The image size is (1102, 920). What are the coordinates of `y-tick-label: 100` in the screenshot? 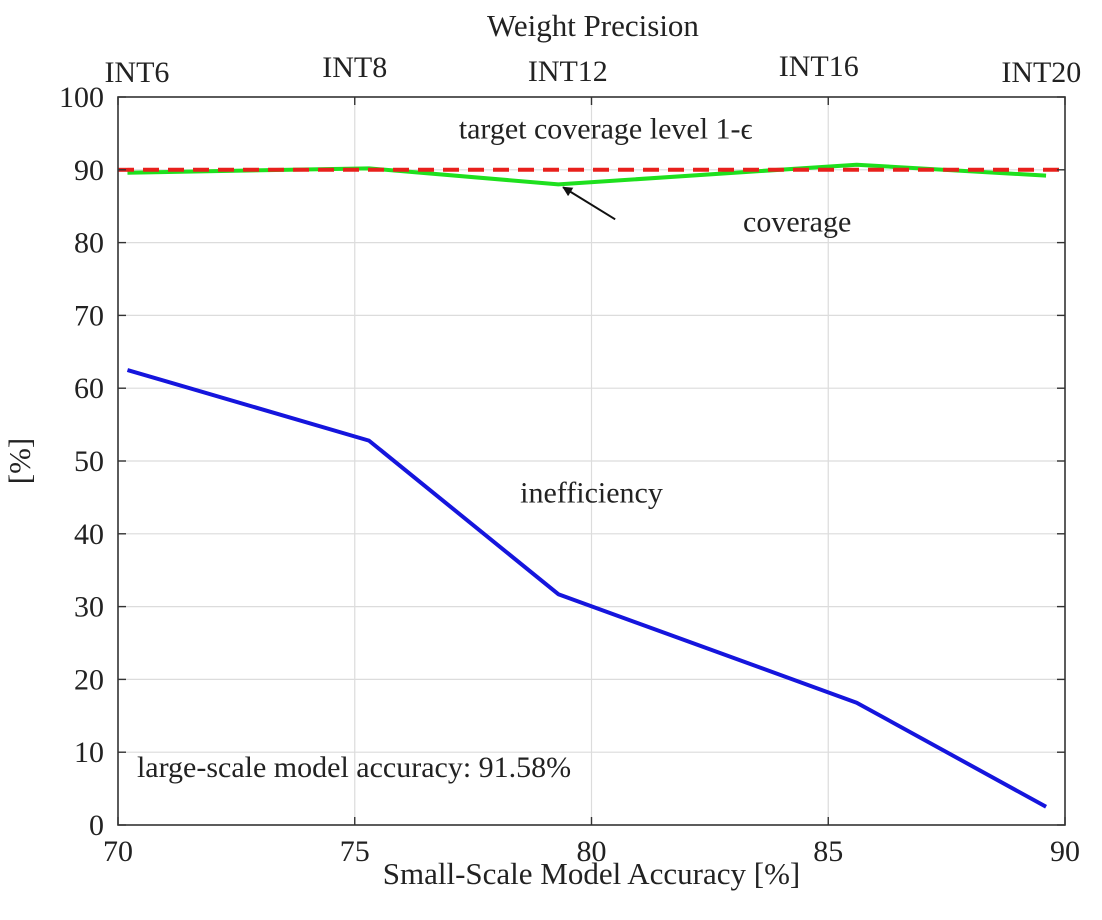 It's located at (81, 97).